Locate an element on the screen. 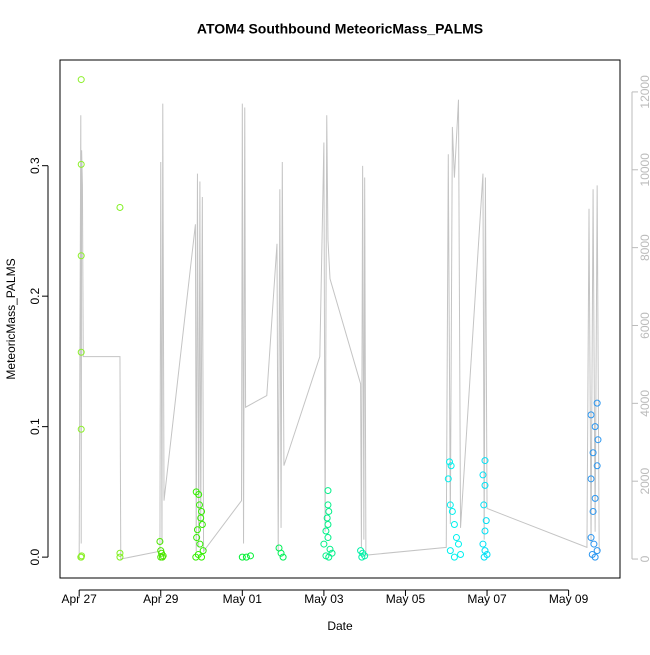 The height and width of the screenshot is (655, 650). y-tick-label: 0.0 is located at coordinates (35, 556).